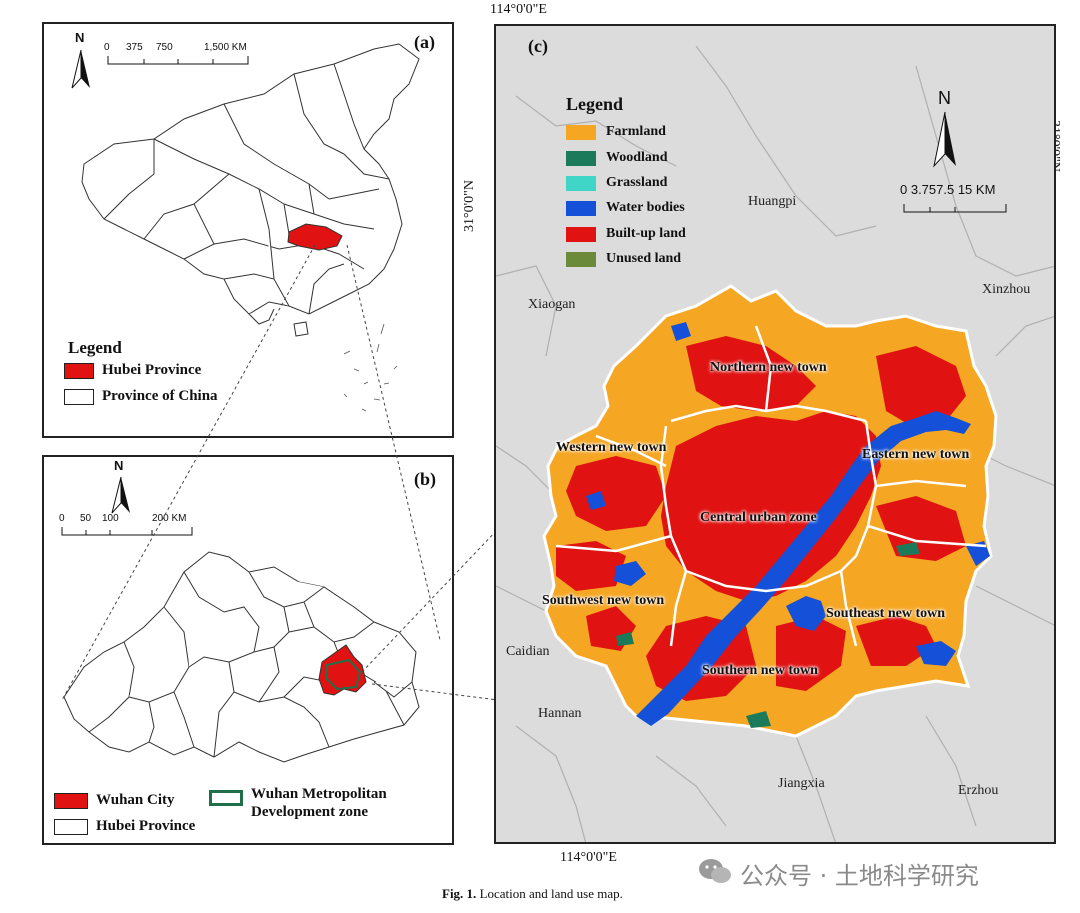 Image resolution: width=1080 pixels, height=913 pixels. Describe the element at coordinates (772, 201) in the screenshot. I see `place-huangpi: Huangpi` at that location.